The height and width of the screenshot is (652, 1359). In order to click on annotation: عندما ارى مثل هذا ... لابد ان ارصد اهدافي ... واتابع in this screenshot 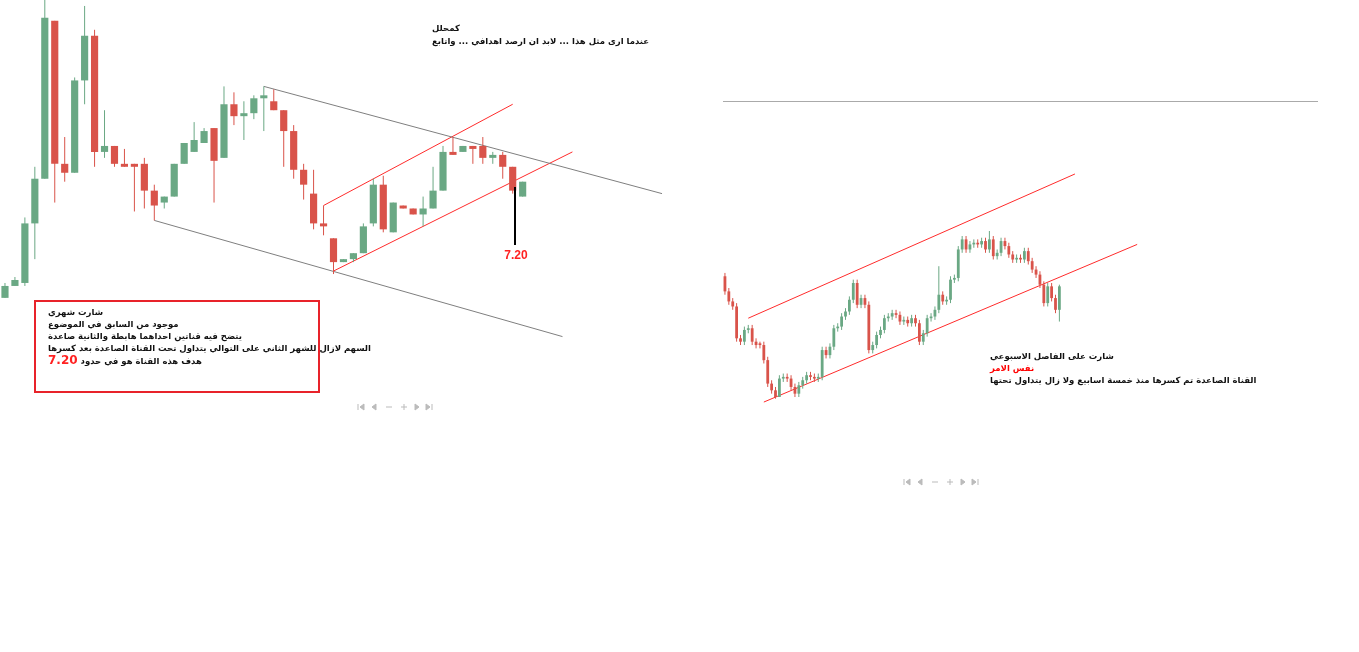, I will do `click(541, 41)`.